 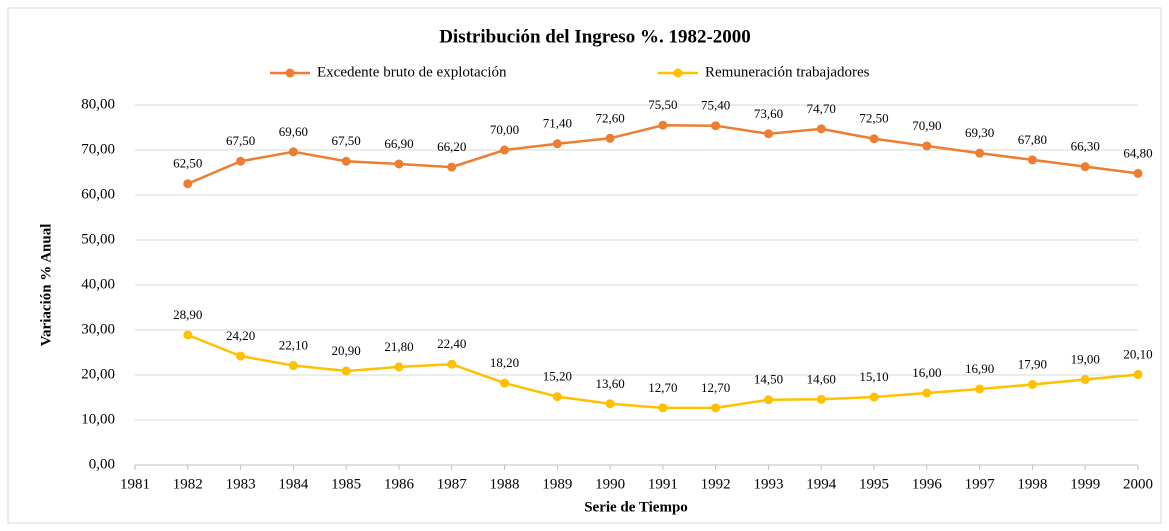 I want to click on x-tick-label: 1982, so click(x=188, y=484).